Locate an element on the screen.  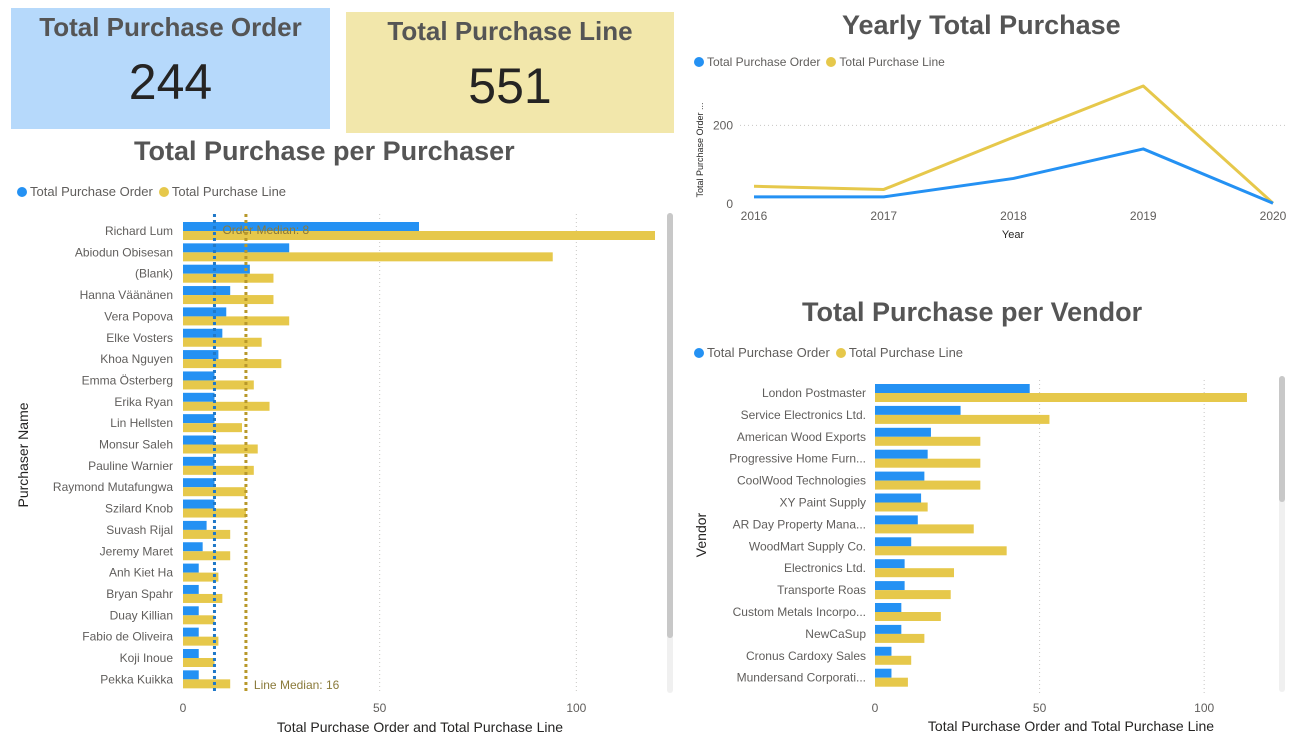
total-purchase-order-card: Total Purchase Order 244 is located at coordinates (170, 68).